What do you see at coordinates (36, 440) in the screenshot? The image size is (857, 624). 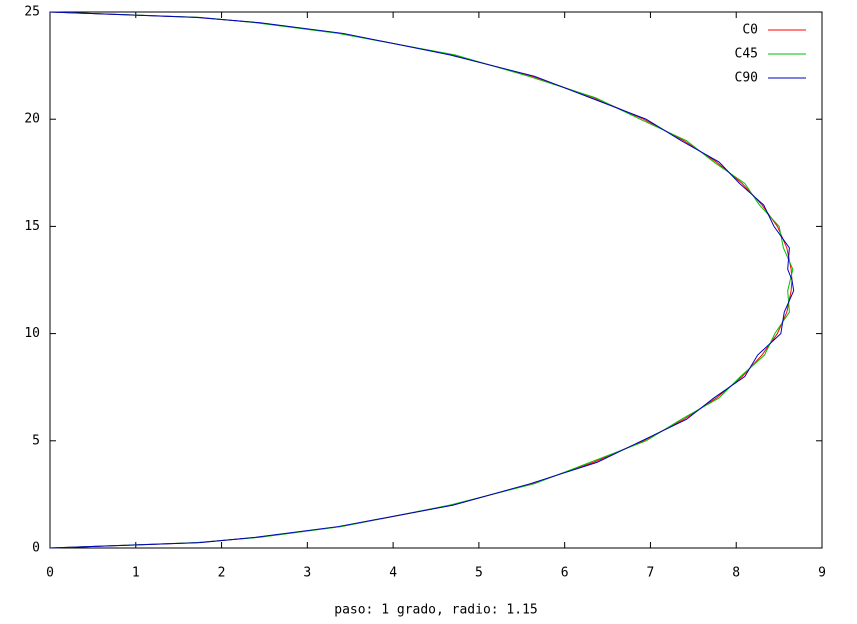 I see `y-tick-label: 5` at bounding box center [36, 440].